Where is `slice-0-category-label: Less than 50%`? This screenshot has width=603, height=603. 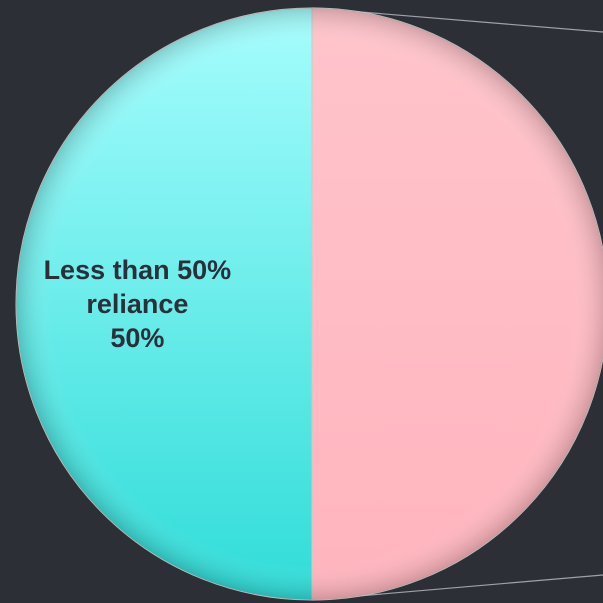 slice-0-category-label: Less than 50% is located at coordinates (138, 270).